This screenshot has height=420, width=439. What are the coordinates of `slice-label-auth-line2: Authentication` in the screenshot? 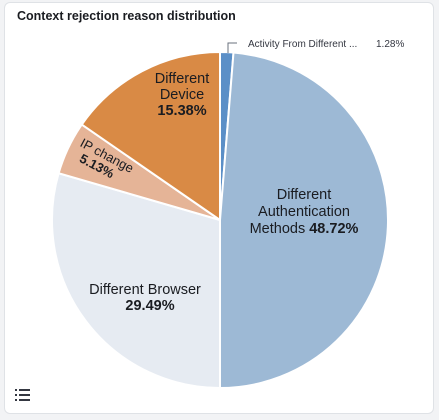 It's located at (304, 212).